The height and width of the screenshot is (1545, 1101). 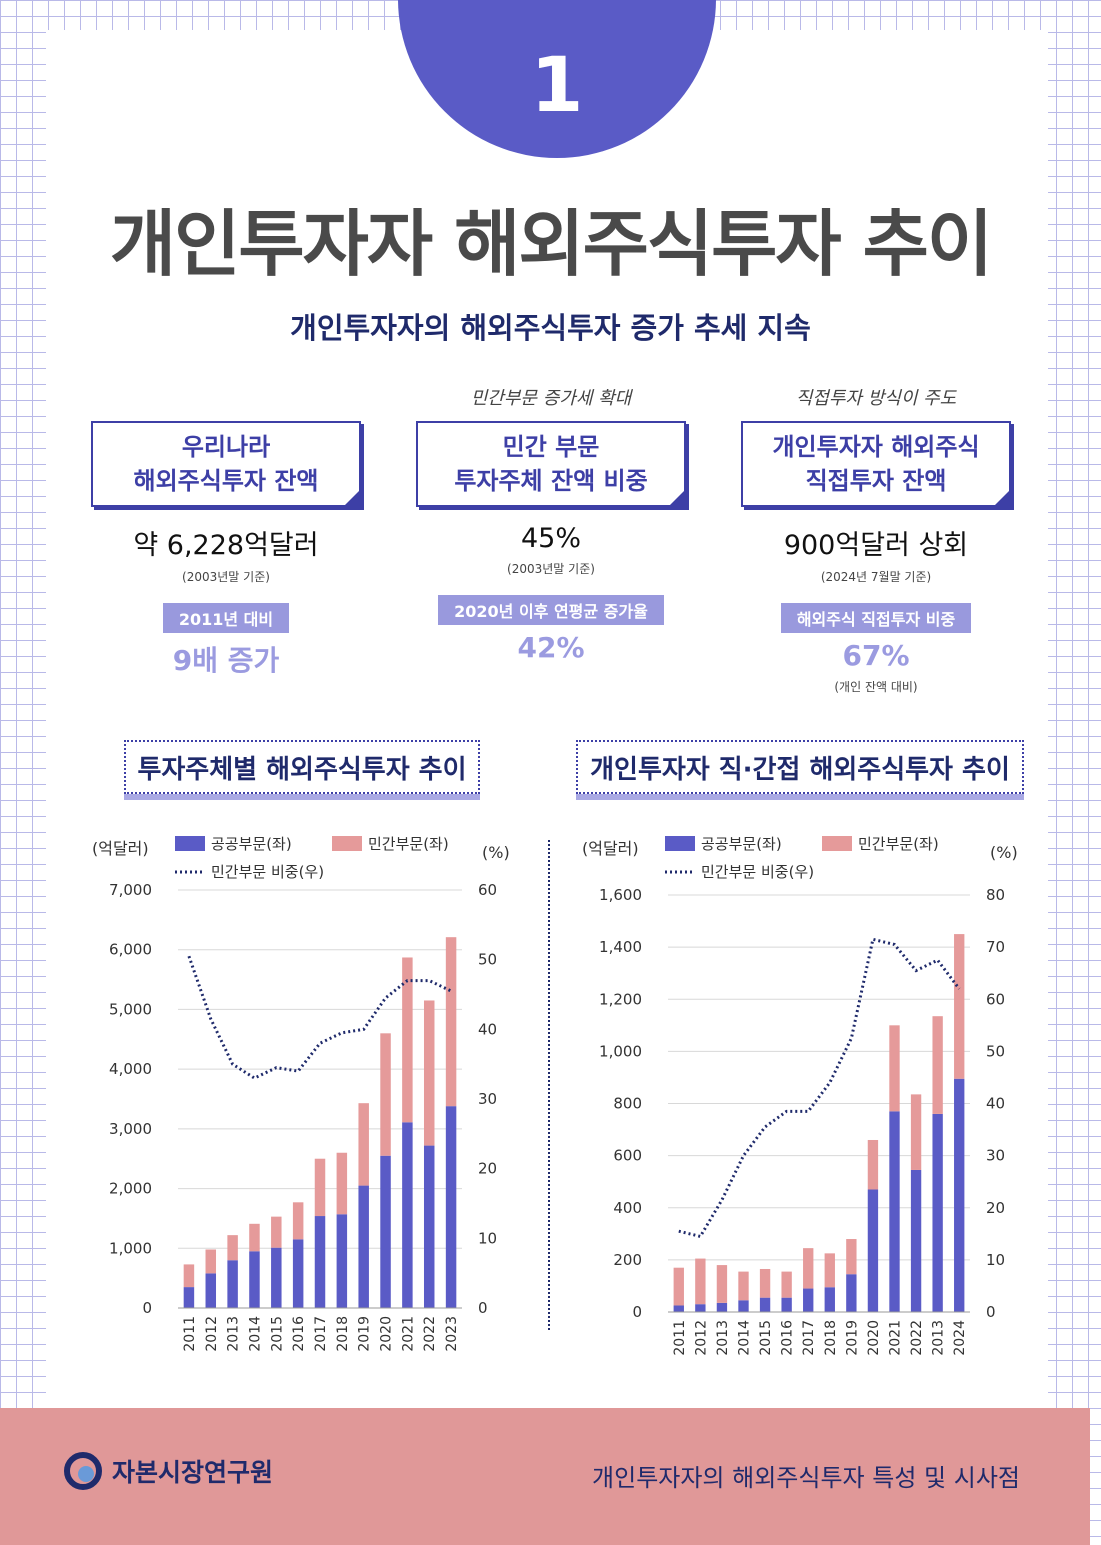 I want to click on y-tick-left: 0, so click(x=637, y=1312).